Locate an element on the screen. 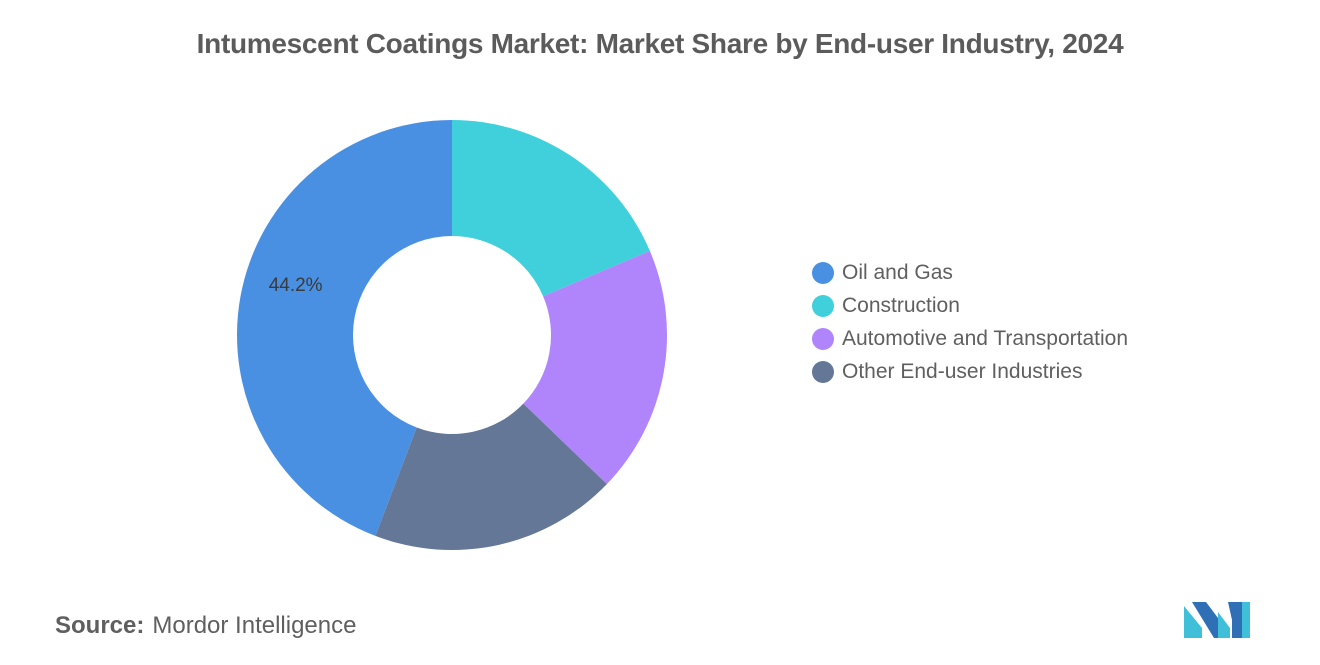  source-text: Mordor Intelligence is located at coordinates (254, 625).